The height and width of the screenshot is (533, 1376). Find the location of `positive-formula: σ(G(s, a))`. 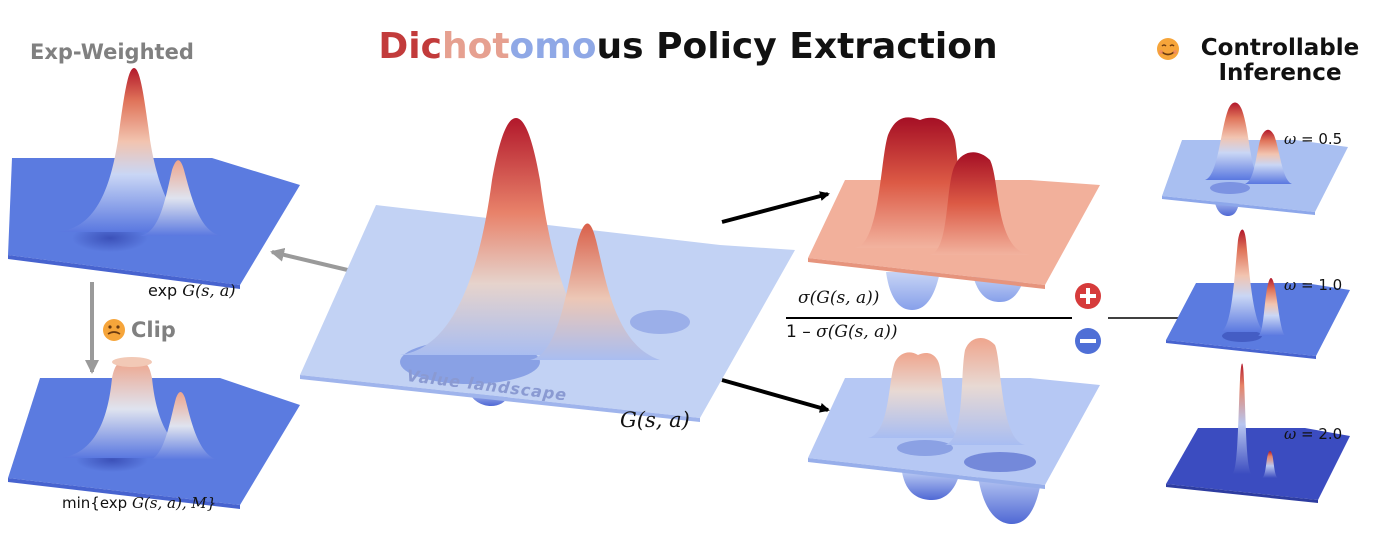

positive-formula: σ(G(s, a)) is located at coordinates (839, 298).